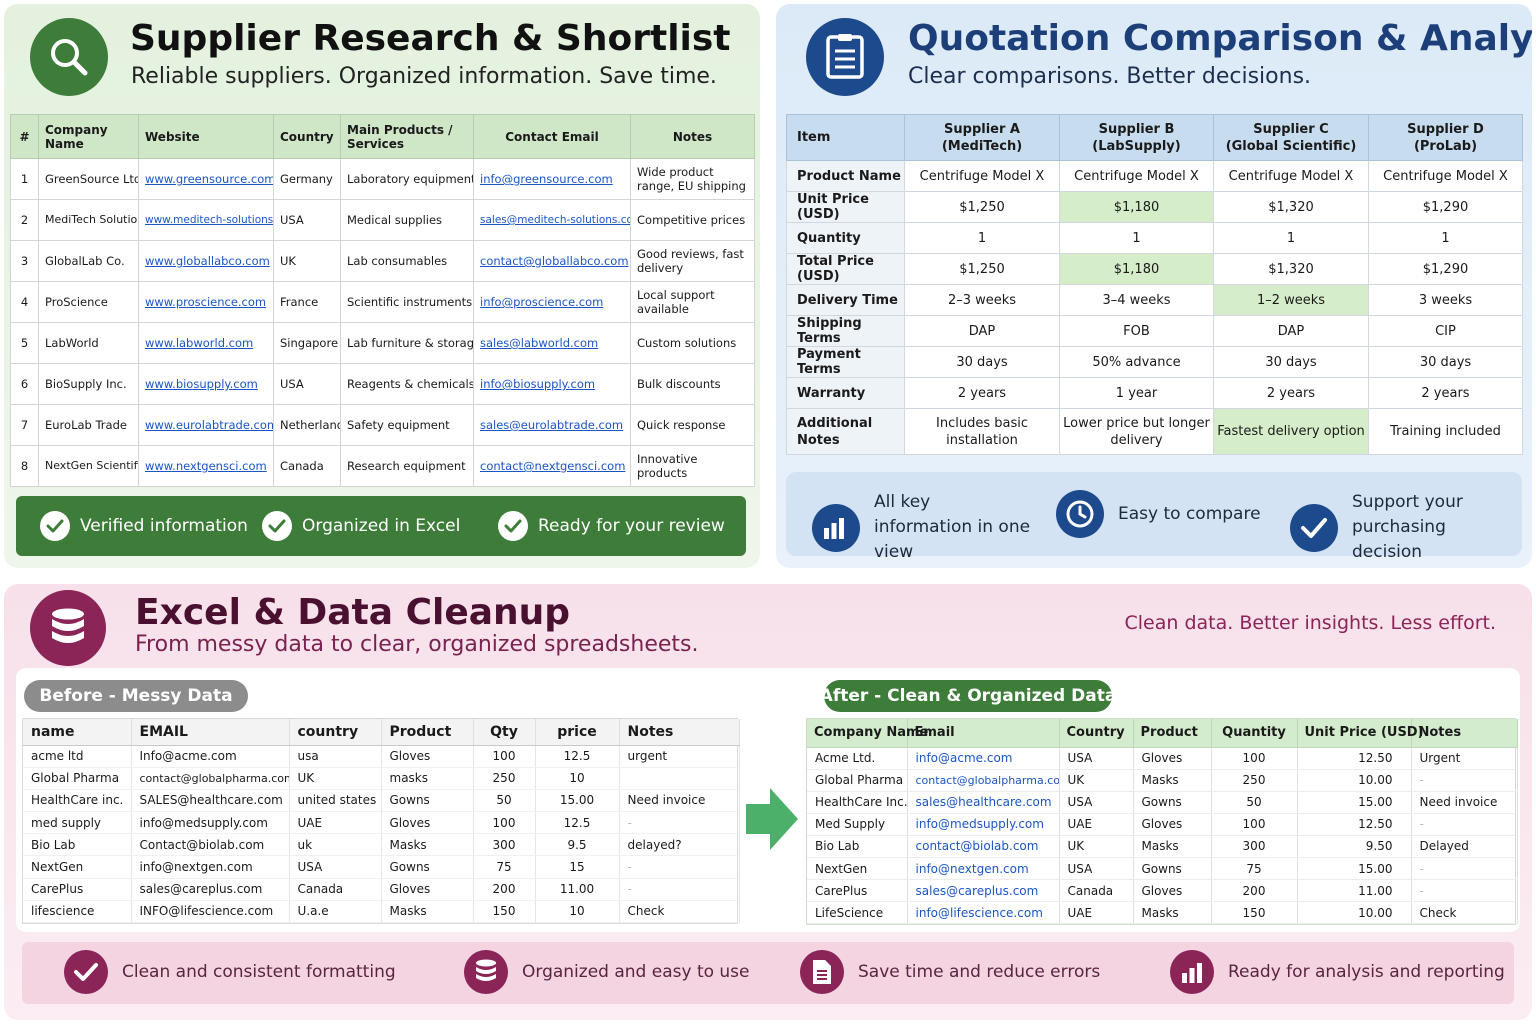  What do you see at coordinates (982, 207) in the screenshot?
I see `quotation-cell: $1,250` at bounding box center [982, 207].